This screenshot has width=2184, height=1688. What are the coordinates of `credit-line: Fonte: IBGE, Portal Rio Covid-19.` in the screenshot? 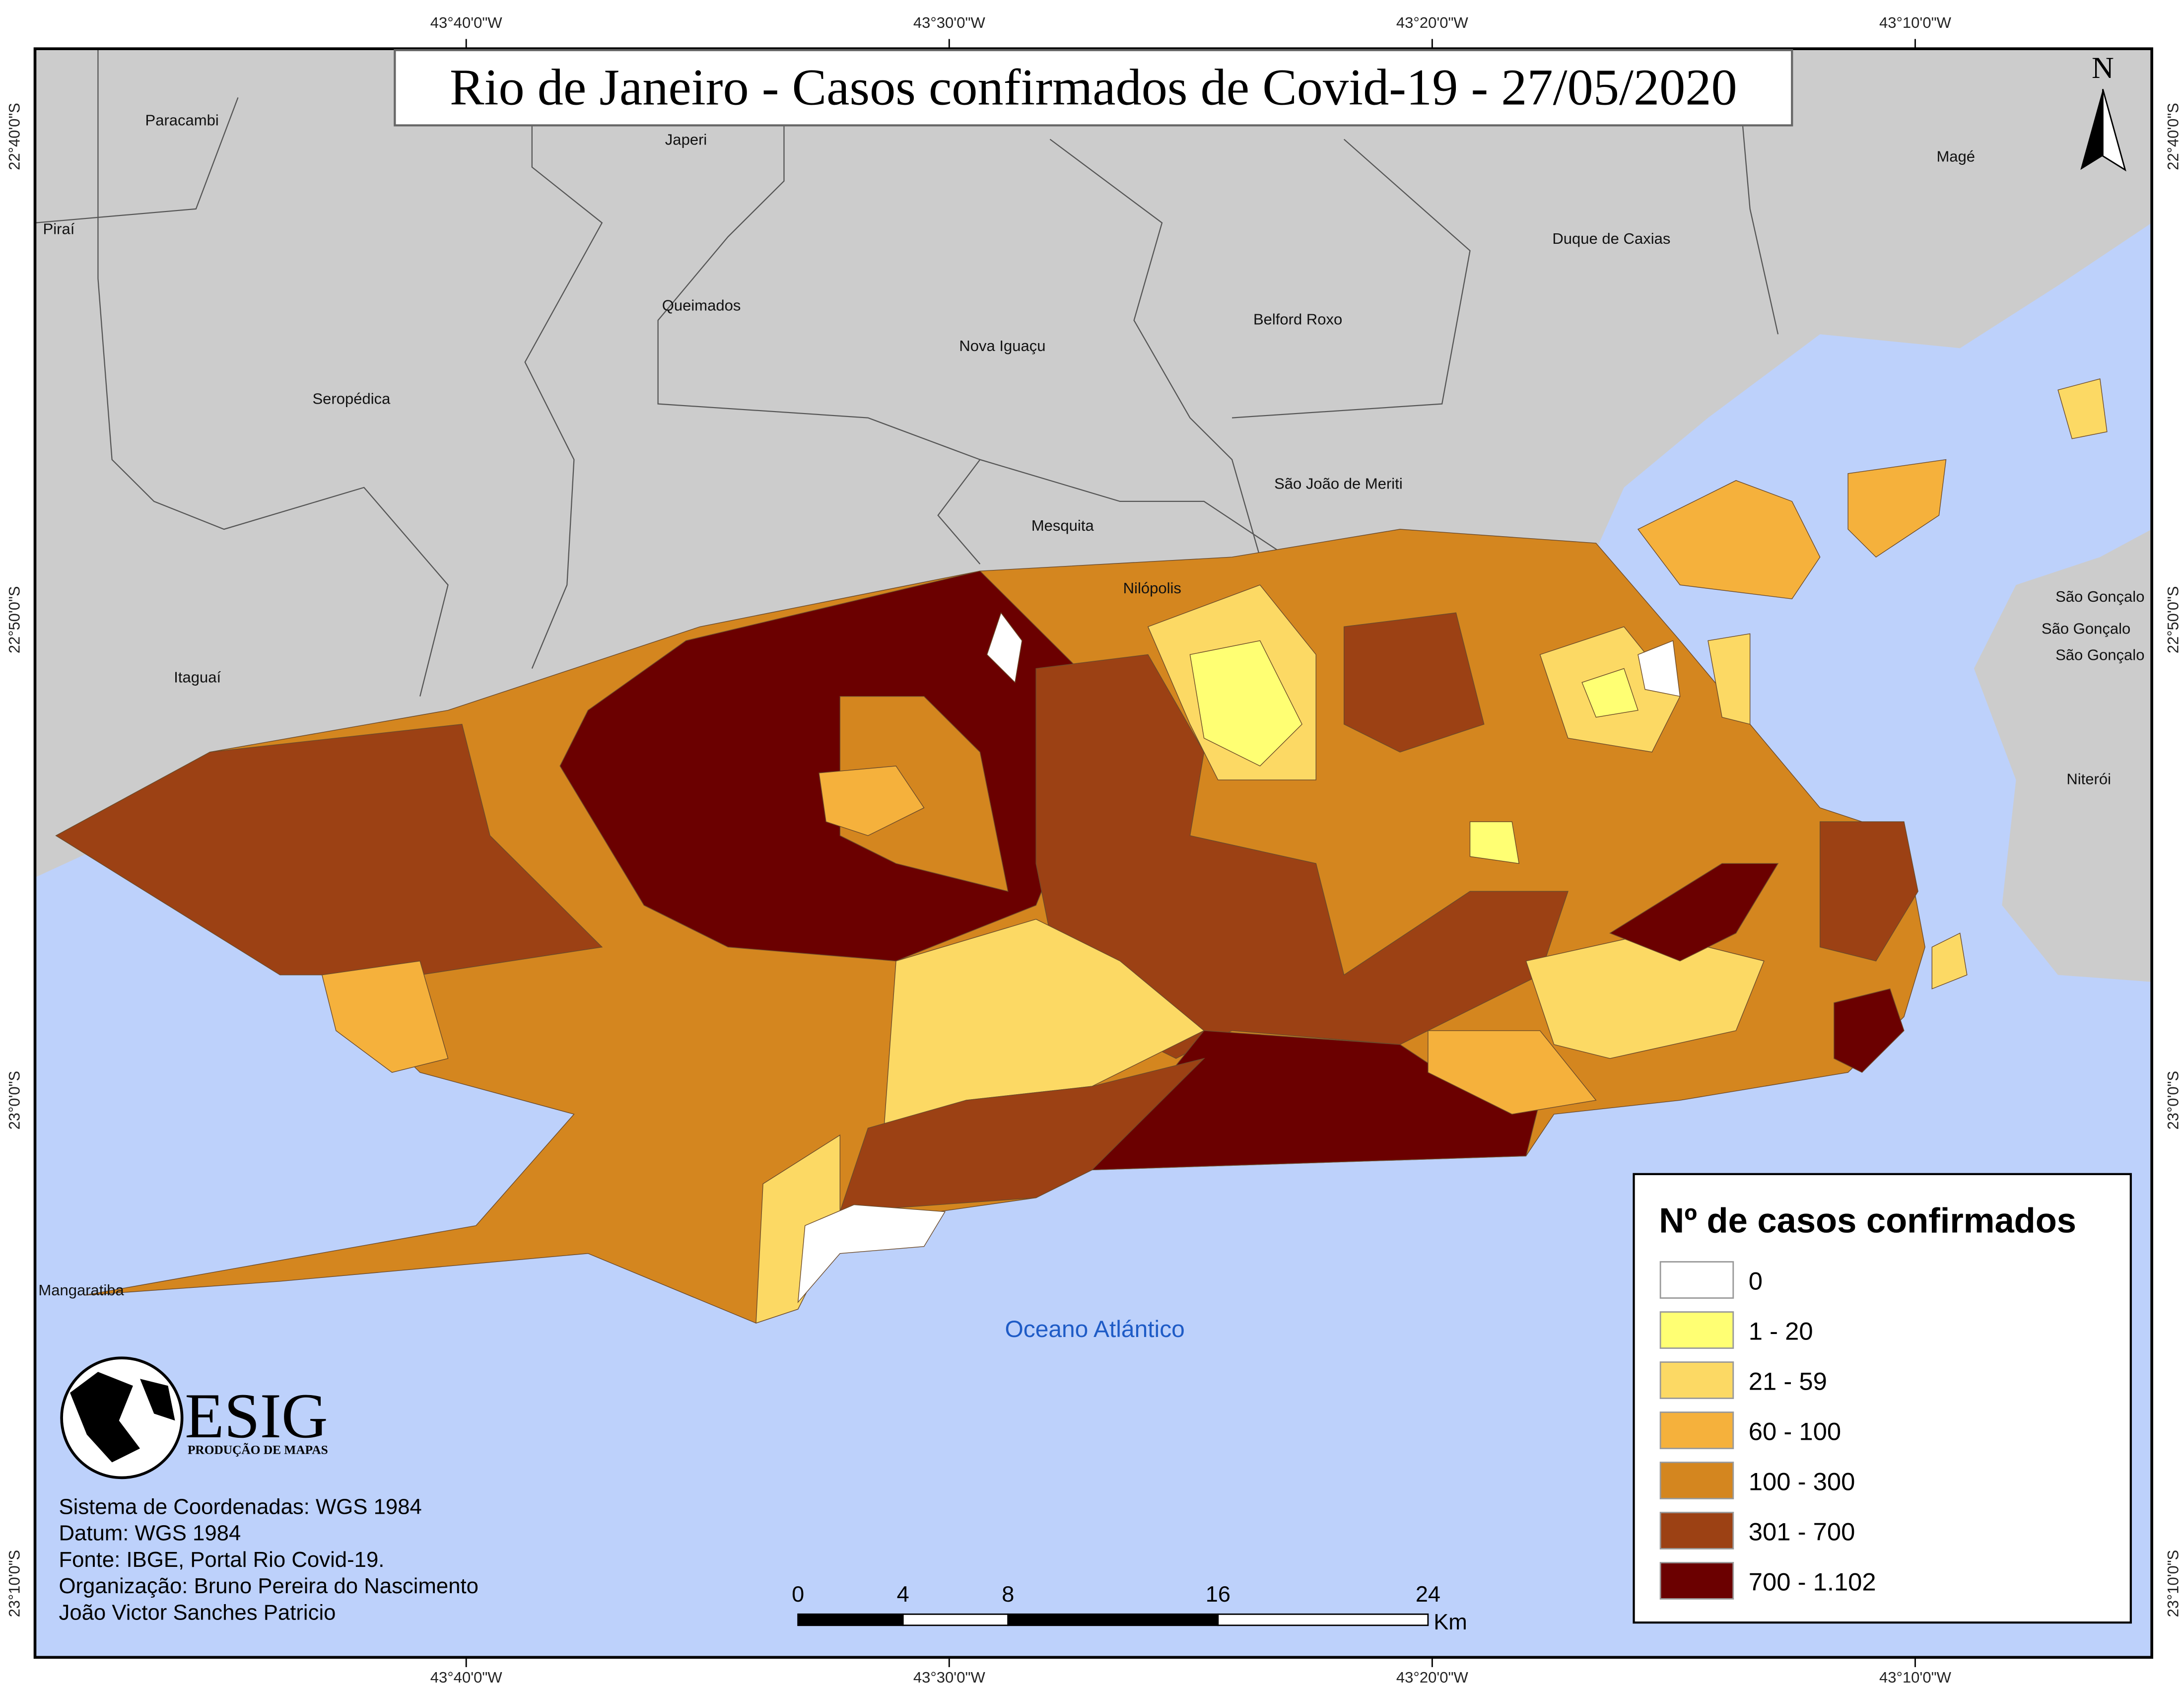 It's located at (221, 1560).